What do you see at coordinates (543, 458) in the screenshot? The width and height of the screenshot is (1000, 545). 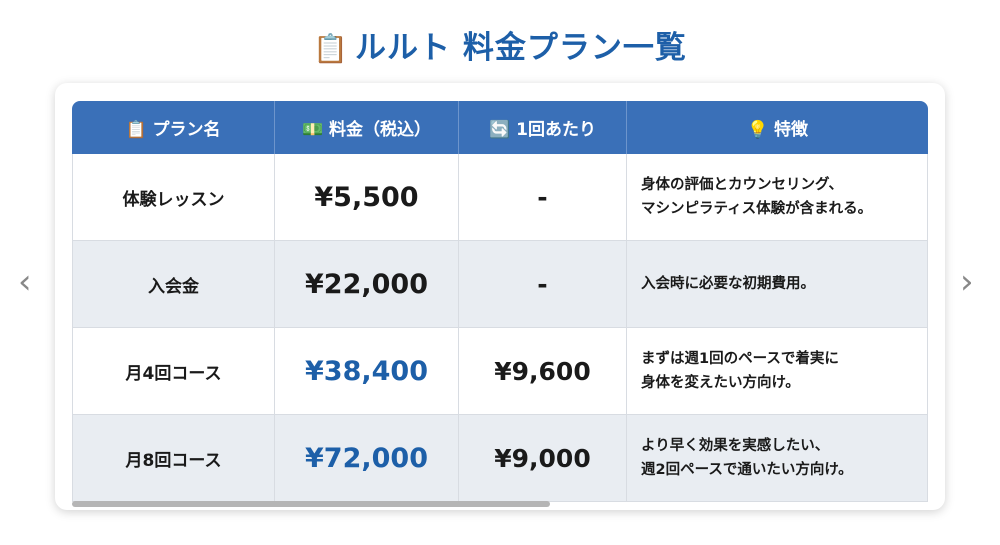 I see `per-session-price: ¥9,000` at bounding box center [543, 458].